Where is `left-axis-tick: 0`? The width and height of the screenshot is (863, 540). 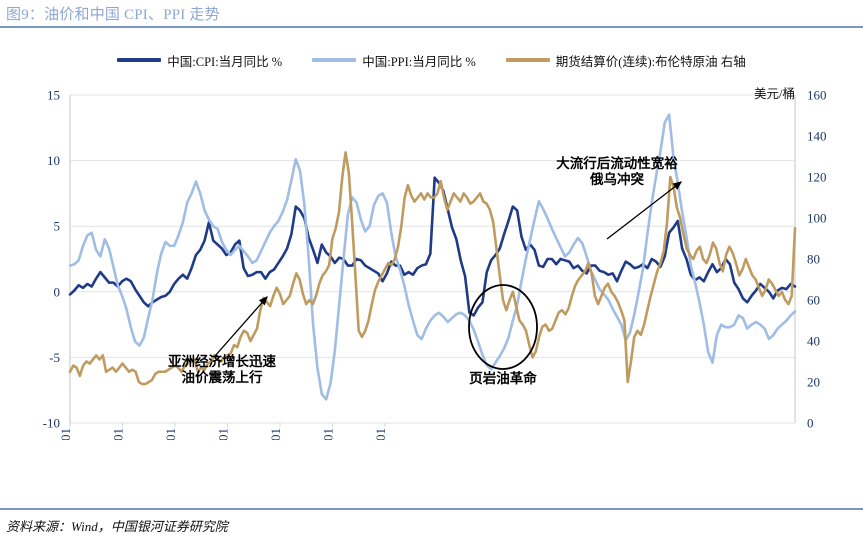
left-axis-tick: 0 is located at coordinates (57, 291).